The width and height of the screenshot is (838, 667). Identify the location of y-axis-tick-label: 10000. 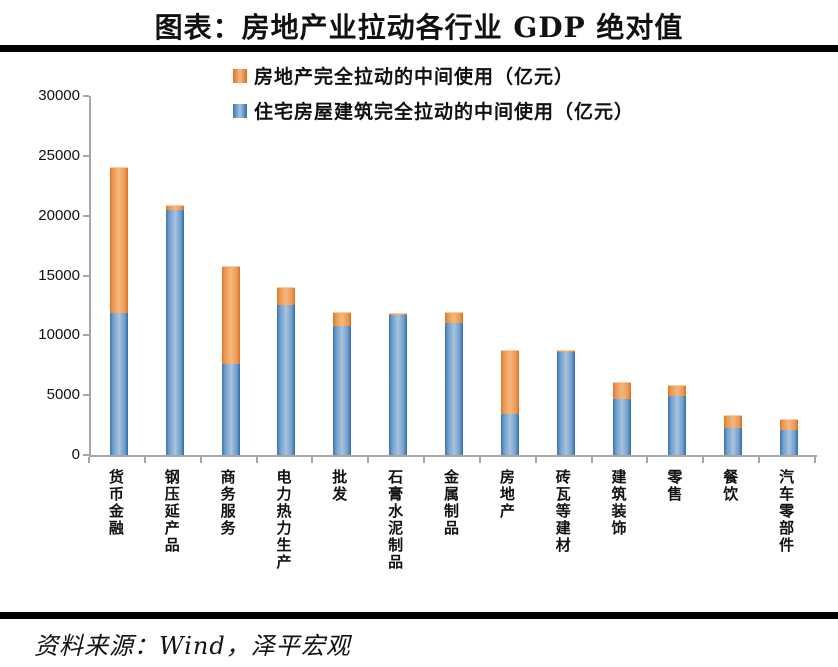
(59, 335).